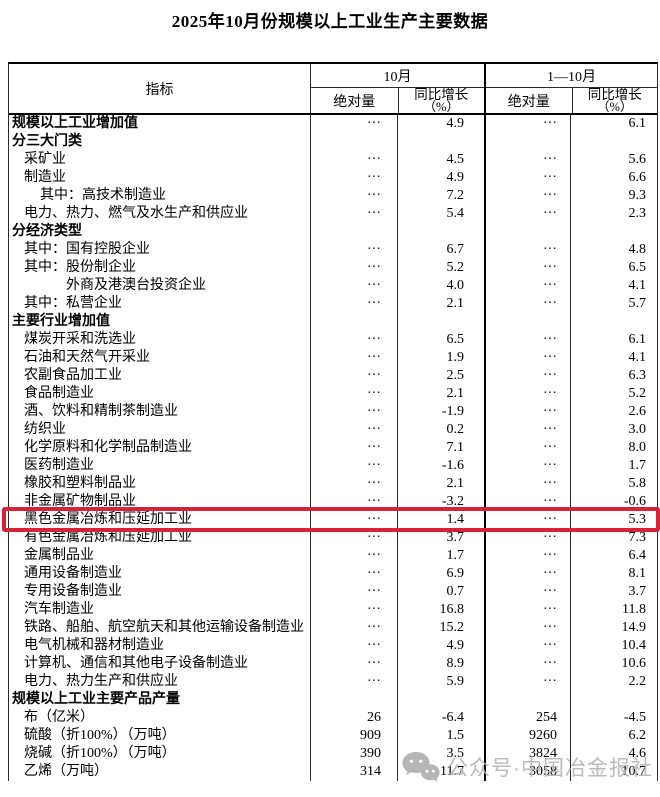  I want to click on cum-yoy-cell: 7.3, so click(613, 538).